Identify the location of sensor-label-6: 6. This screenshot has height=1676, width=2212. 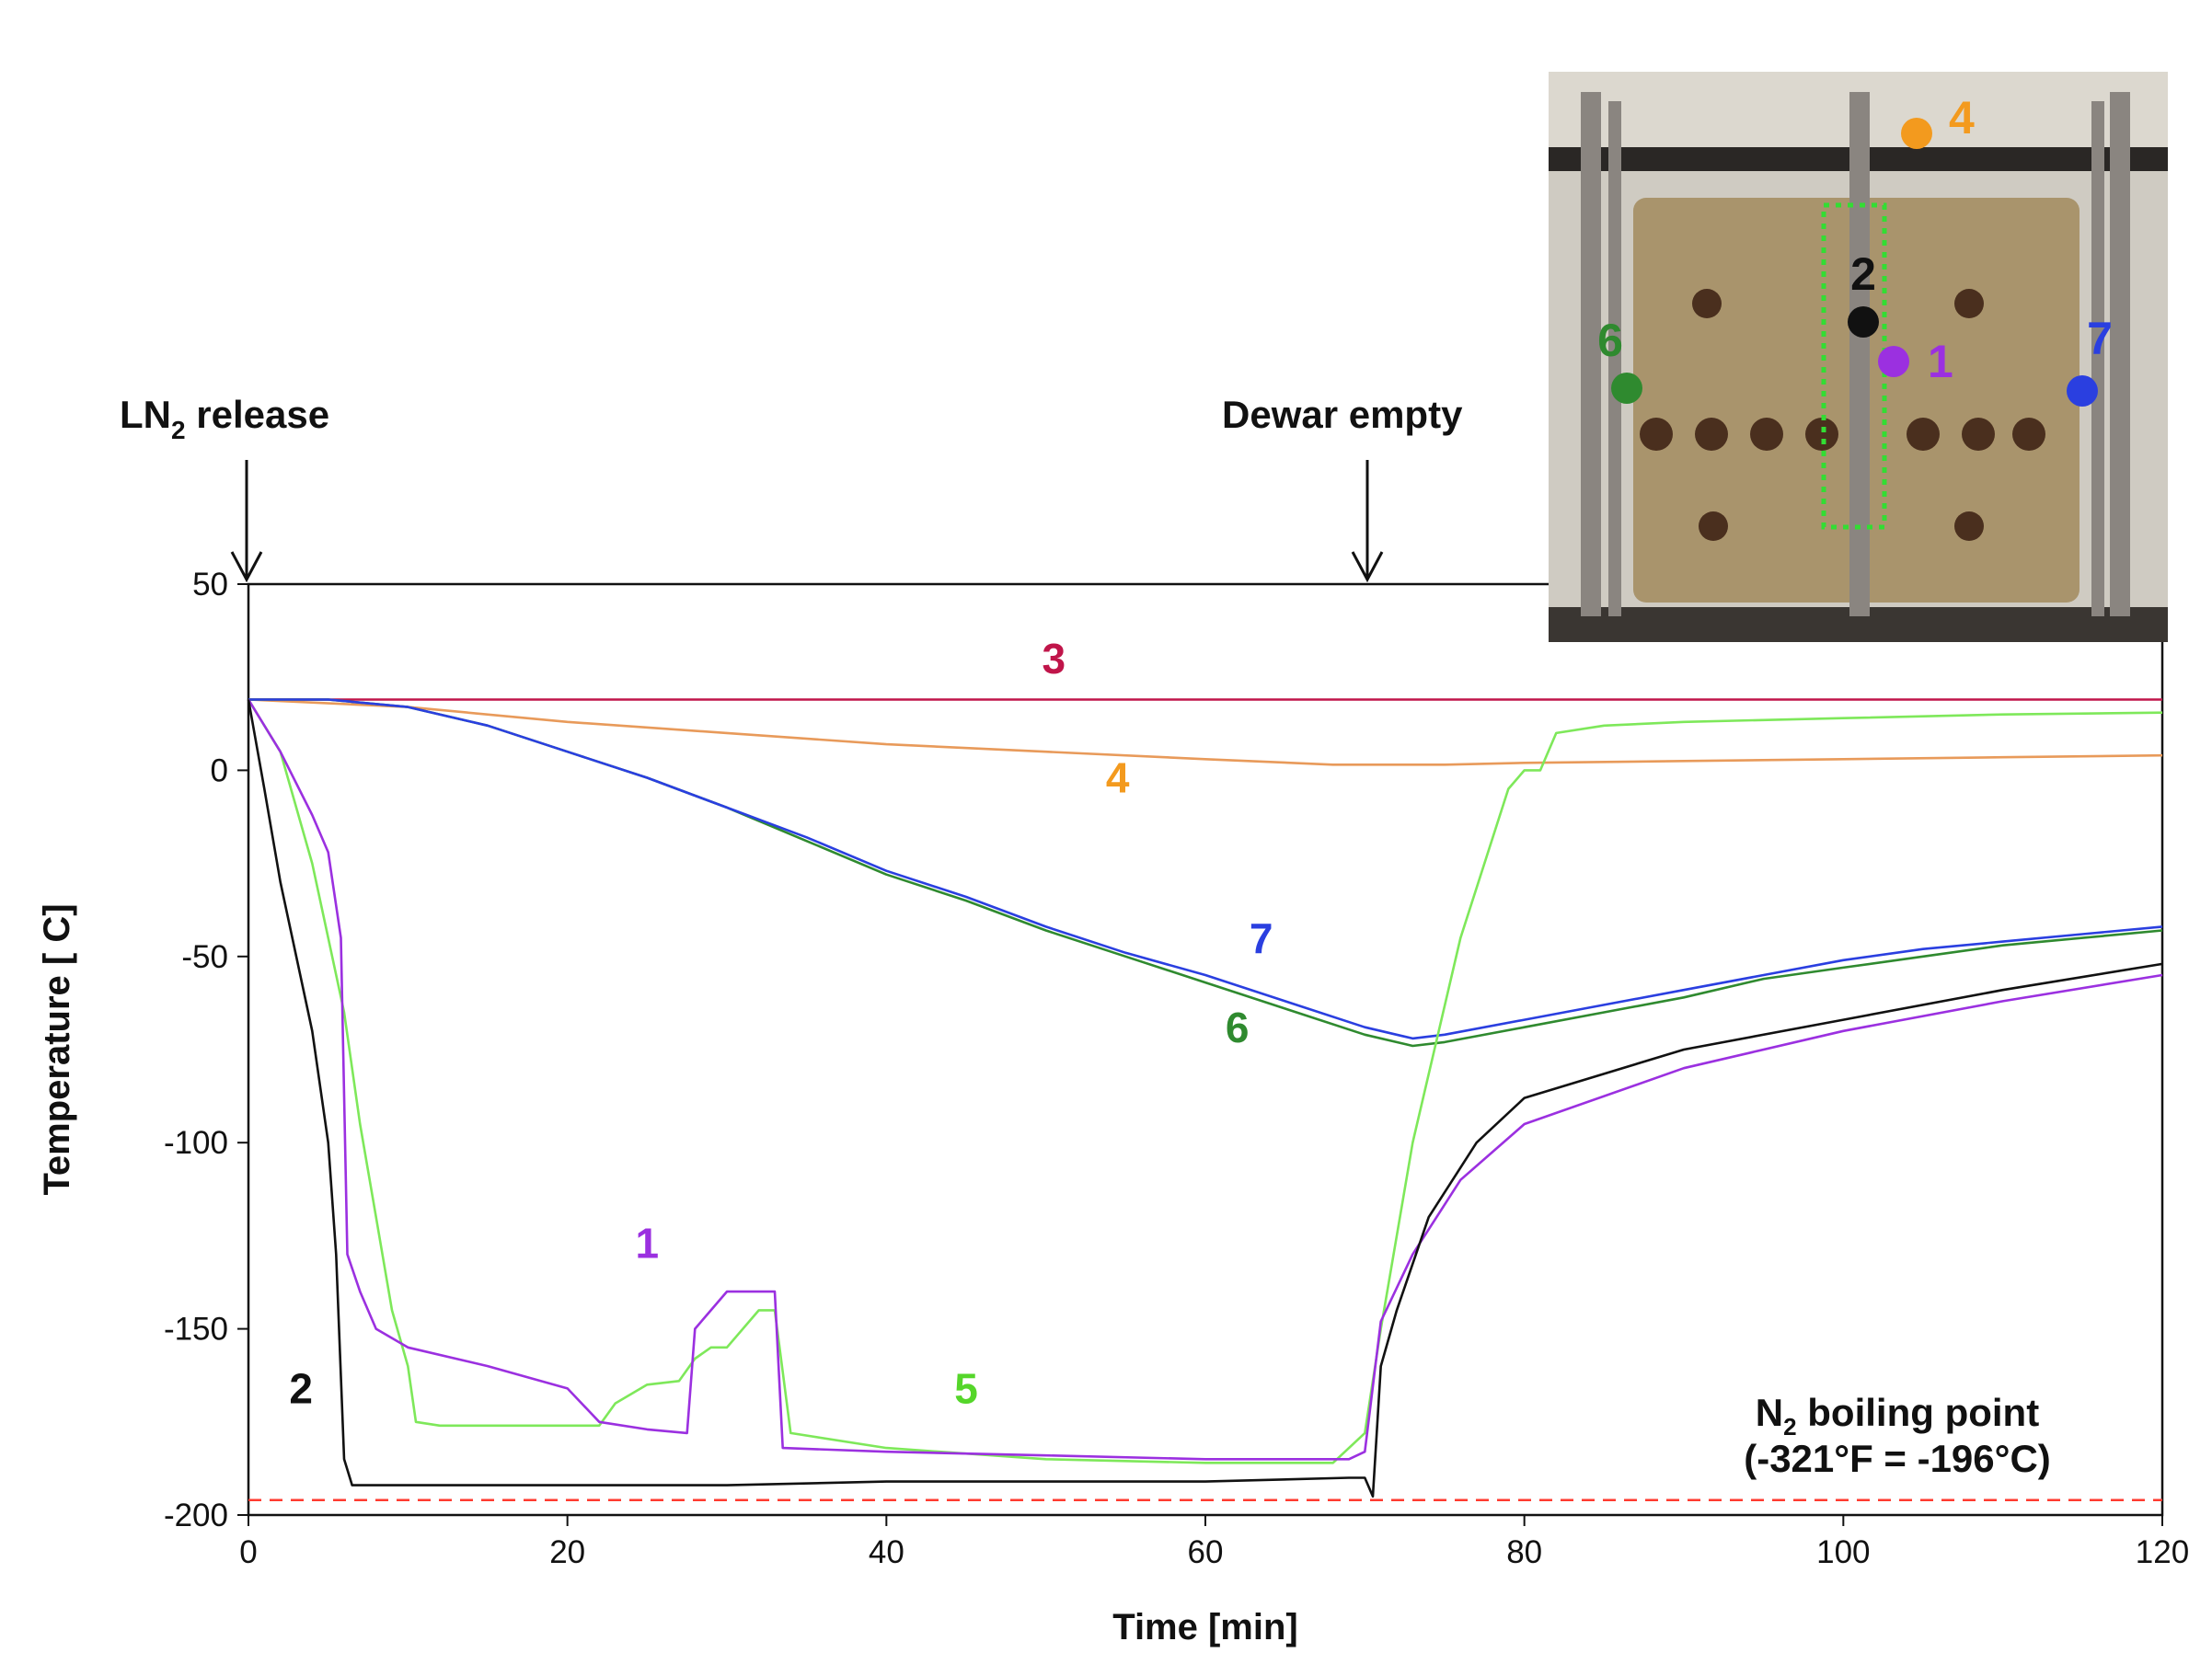
(1610, 340).